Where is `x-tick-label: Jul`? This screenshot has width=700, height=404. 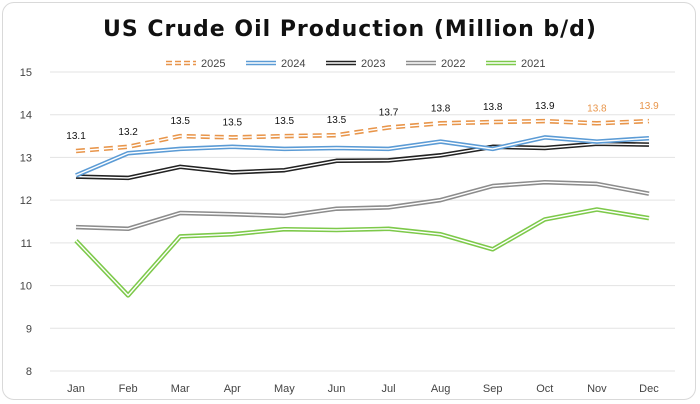
x-tick-label: Jul is located at coordinates (389, 389).